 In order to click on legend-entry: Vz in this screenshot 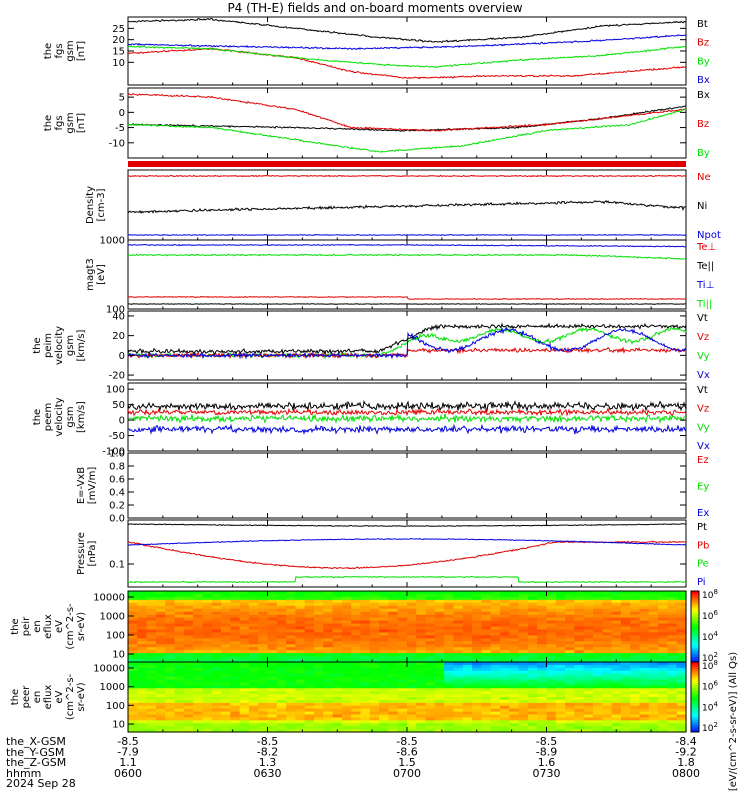, I will do `click(703, 337)`.